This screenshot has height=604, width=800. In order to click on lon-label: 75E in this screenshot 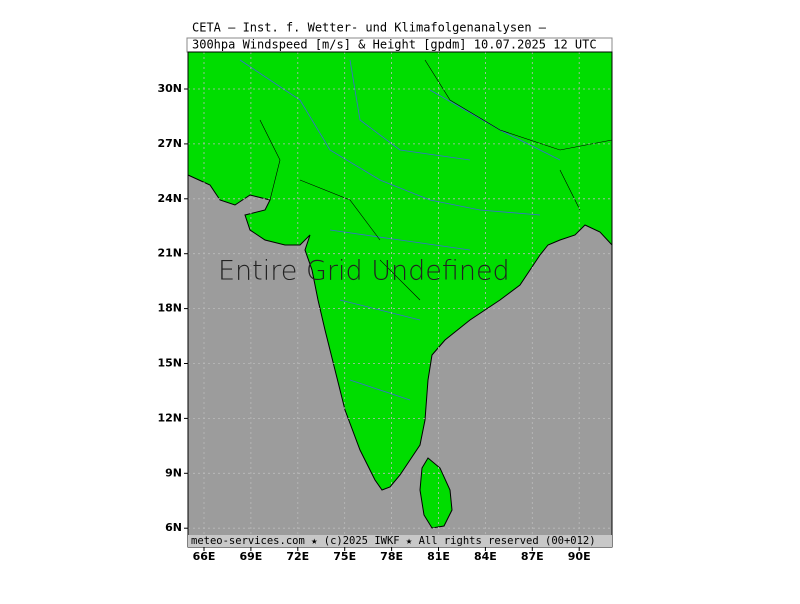, I will do `click(344, 556)`.